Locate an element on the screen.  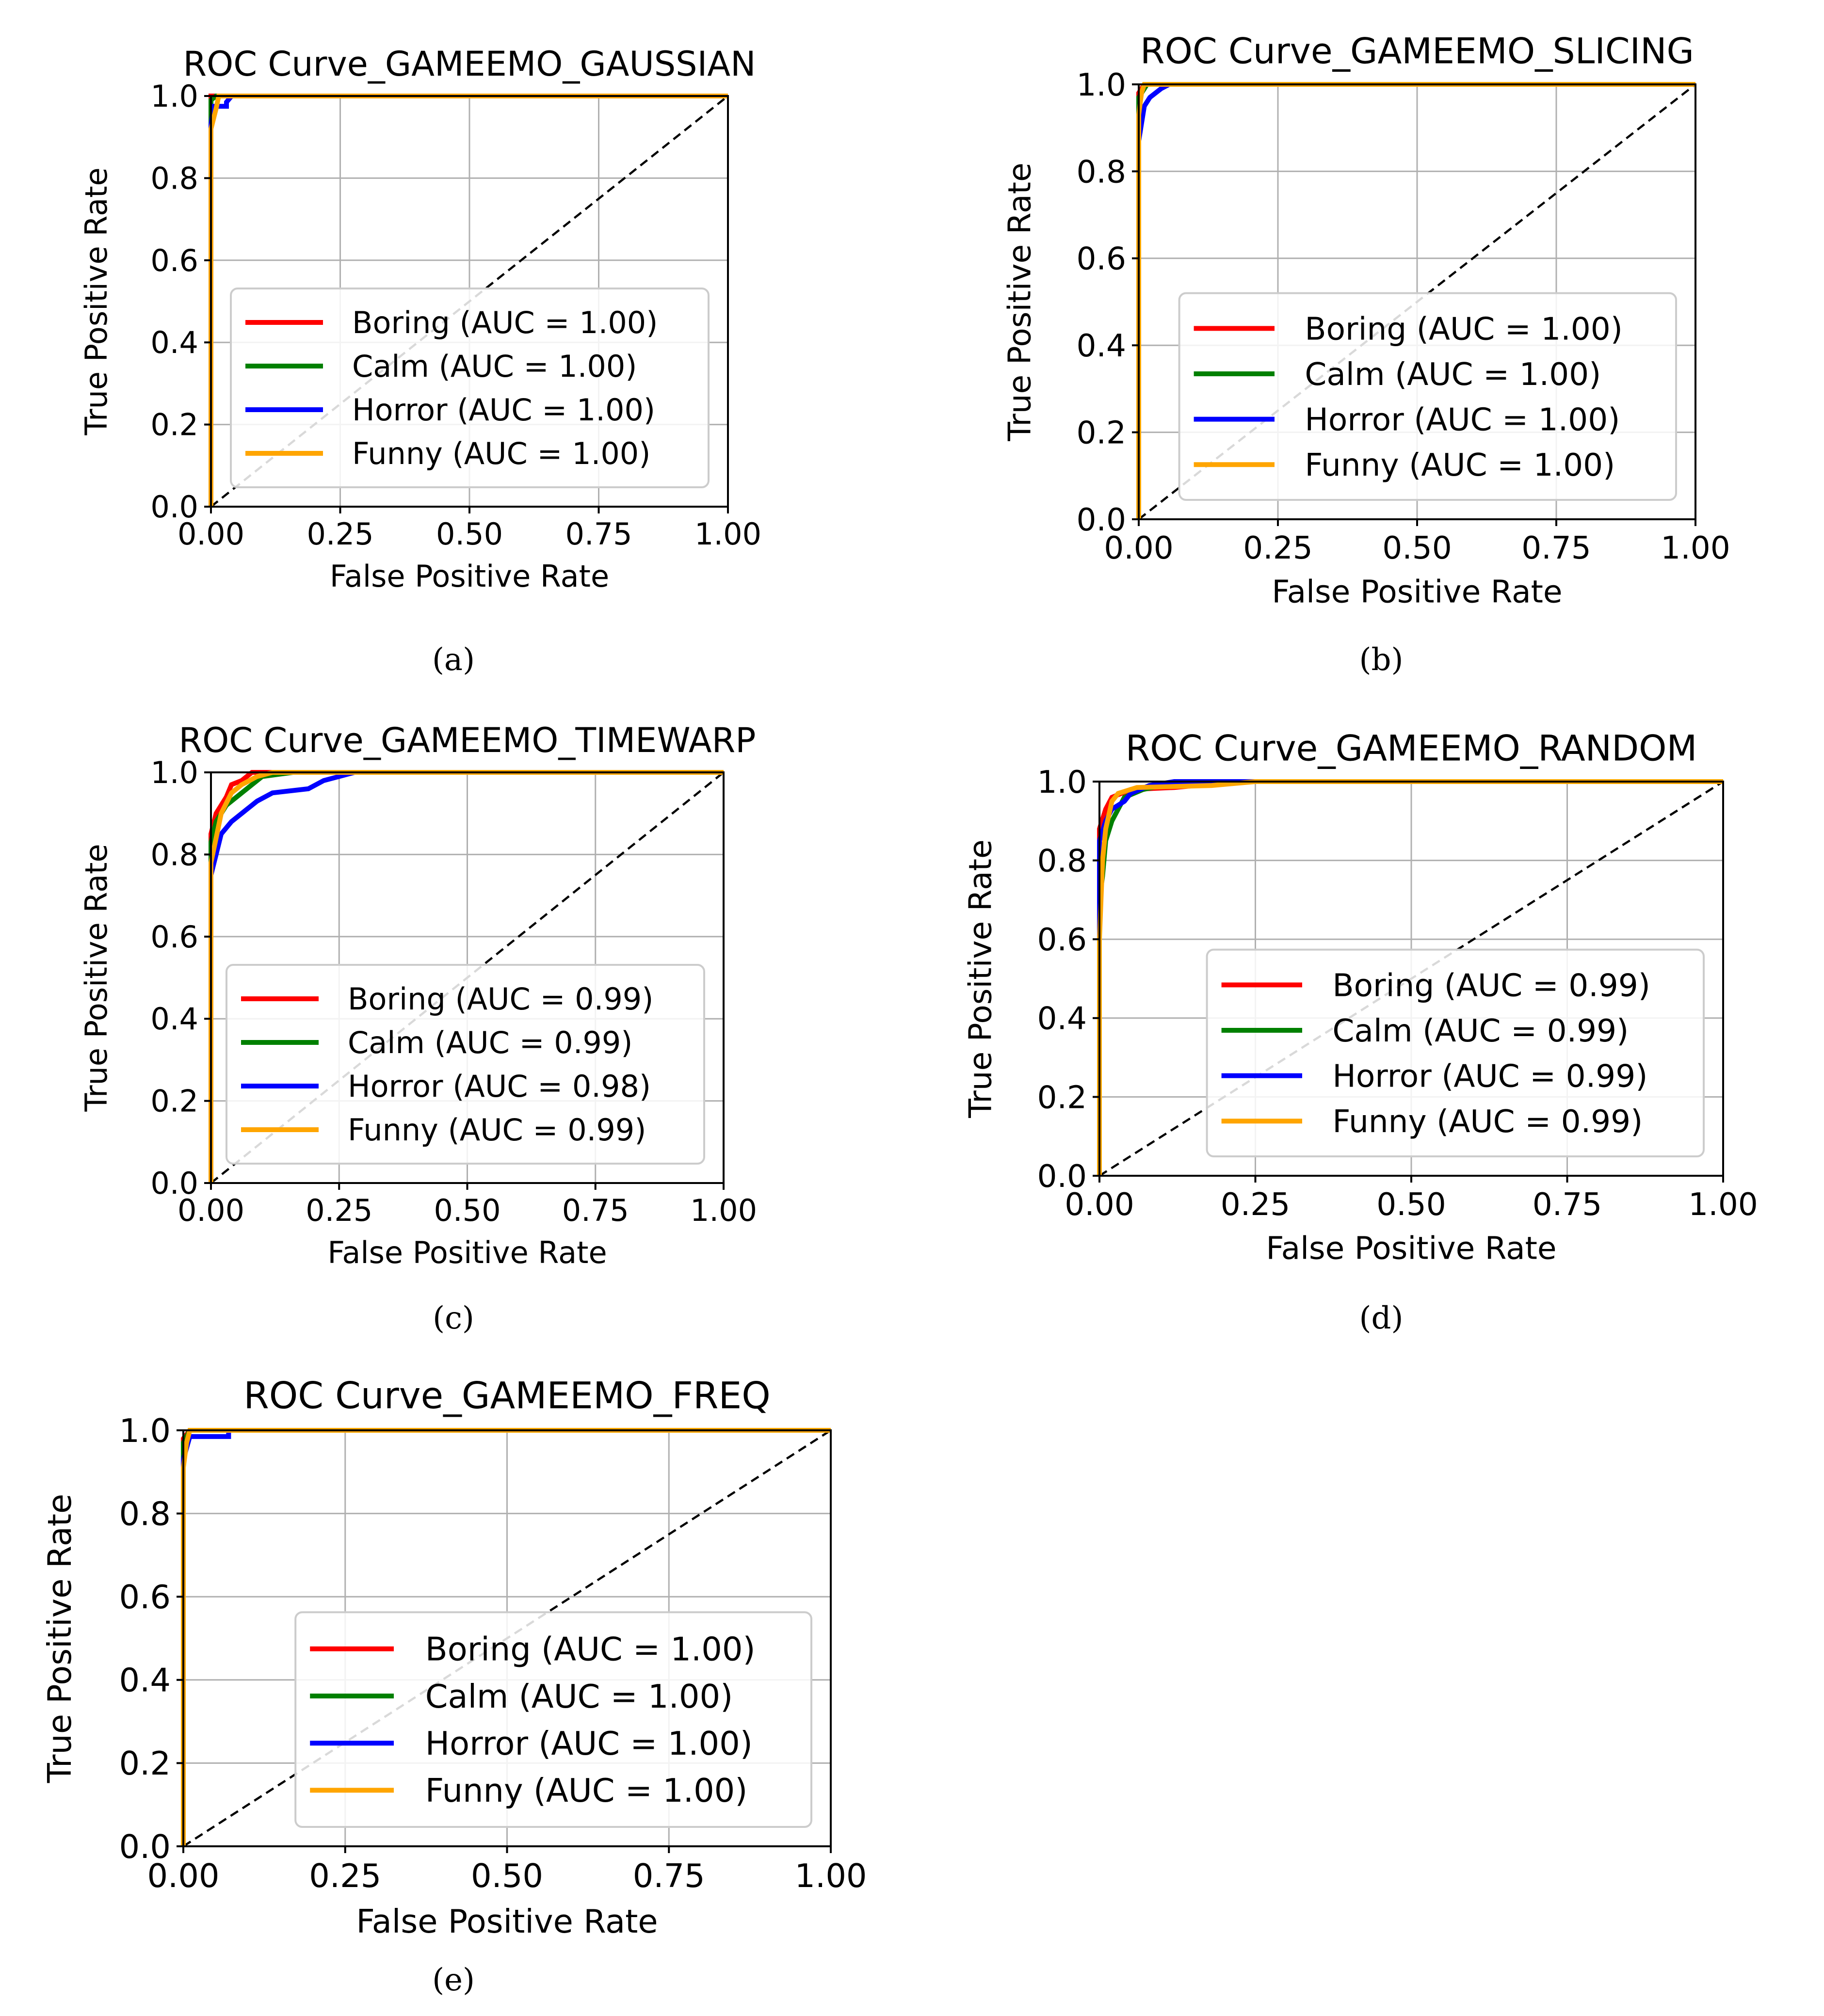
legend-entry-1: Boring (AUC = 0.99) is located at coordinates (500, 999).